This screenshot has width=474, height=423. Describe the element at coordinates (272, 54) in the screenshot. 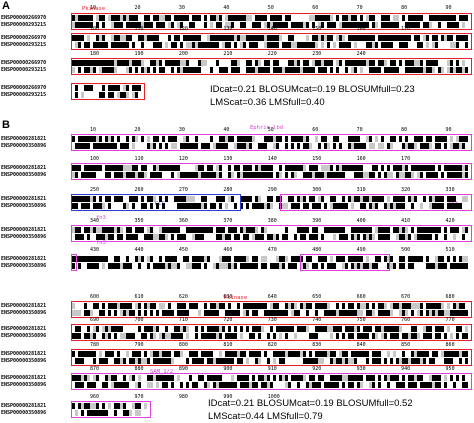

I see `ruler-tick-label: 220` at that location.